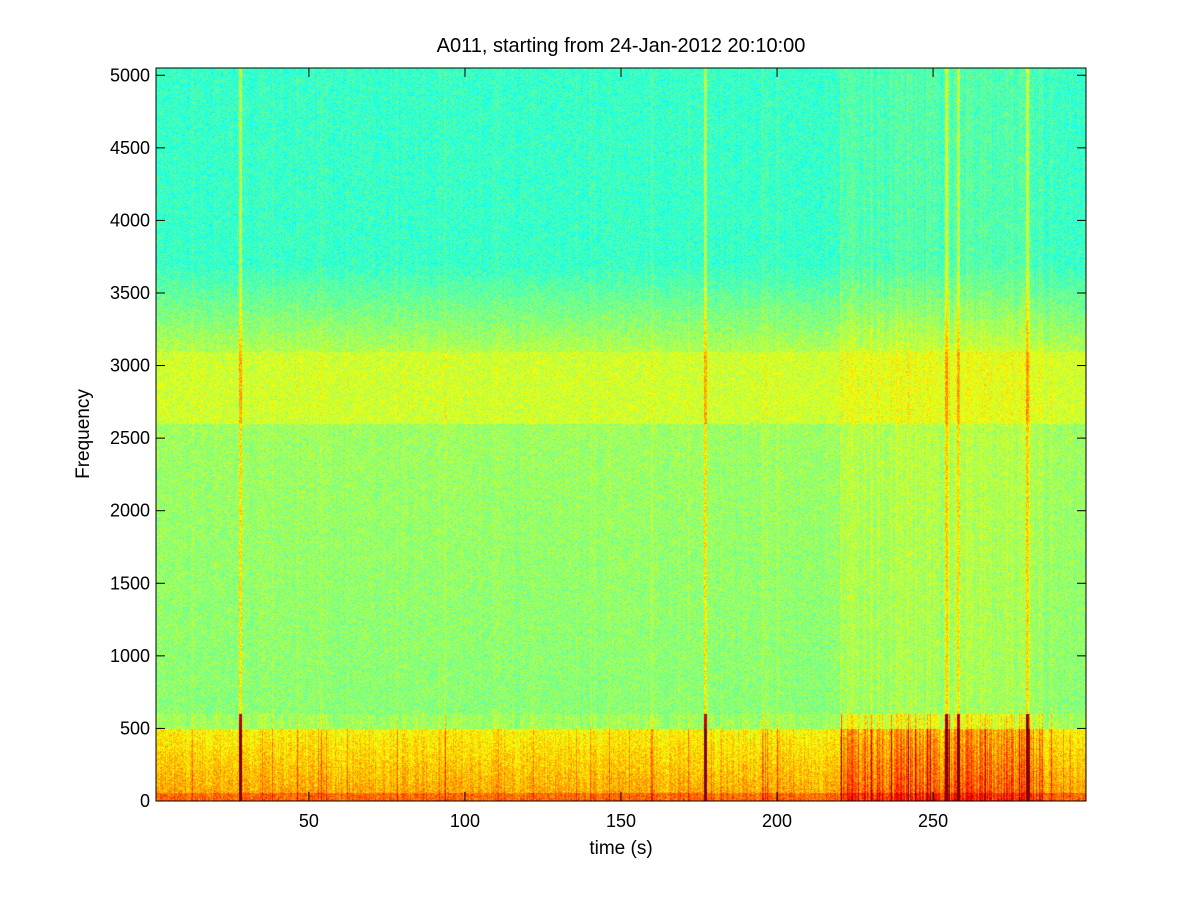  I want to click on y-tick-label: 5000, so click(130, 75).